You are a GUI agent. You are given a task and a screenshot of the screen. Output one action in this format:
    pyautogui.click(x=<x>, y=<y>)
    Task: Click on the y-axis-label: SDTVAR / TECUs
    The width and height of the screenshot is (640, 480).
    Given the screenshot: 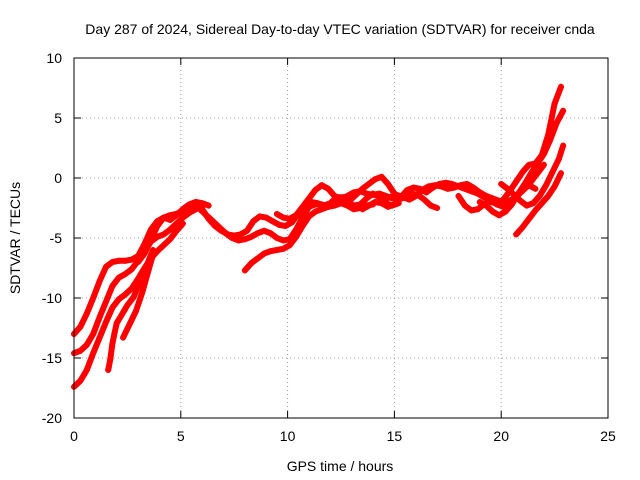 What is the action you would take?
    pyautogui.click(x=15, y=238)
    